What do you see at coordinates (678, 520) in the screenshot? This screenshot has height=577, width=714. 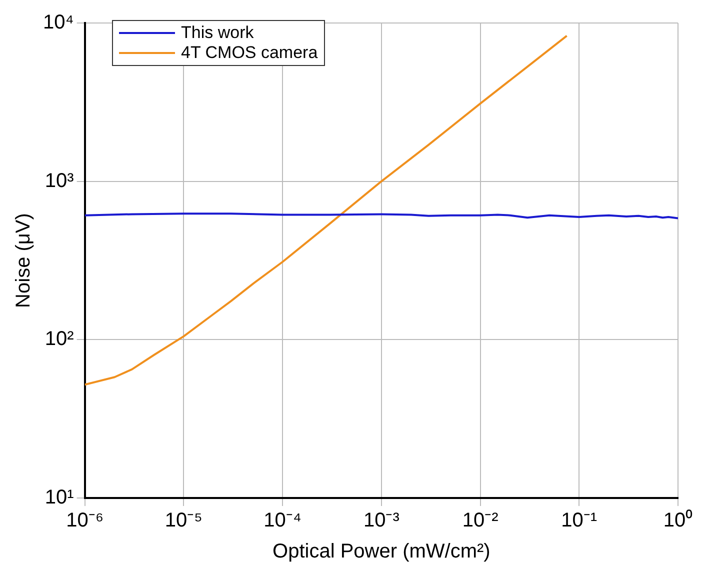 I see `x-tick-label: 10⁰` at bounding box center [678, 520].